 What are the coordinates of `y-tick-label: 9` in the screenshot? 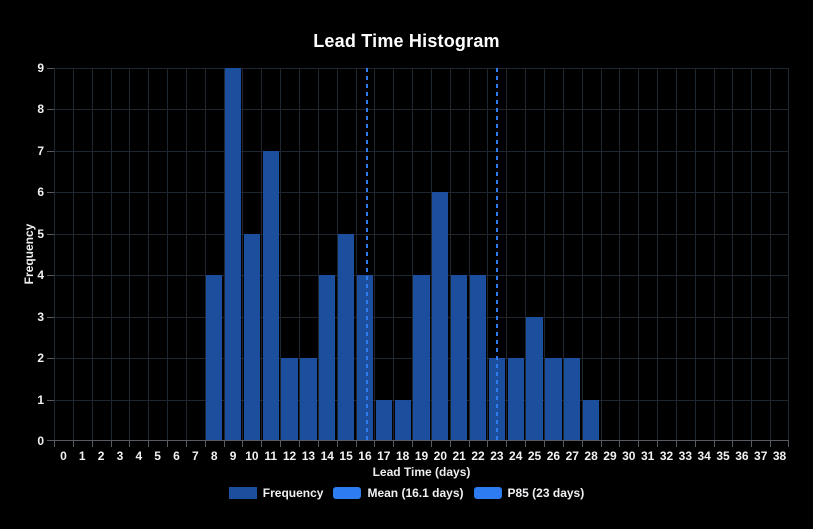 It's located at (40, 68).